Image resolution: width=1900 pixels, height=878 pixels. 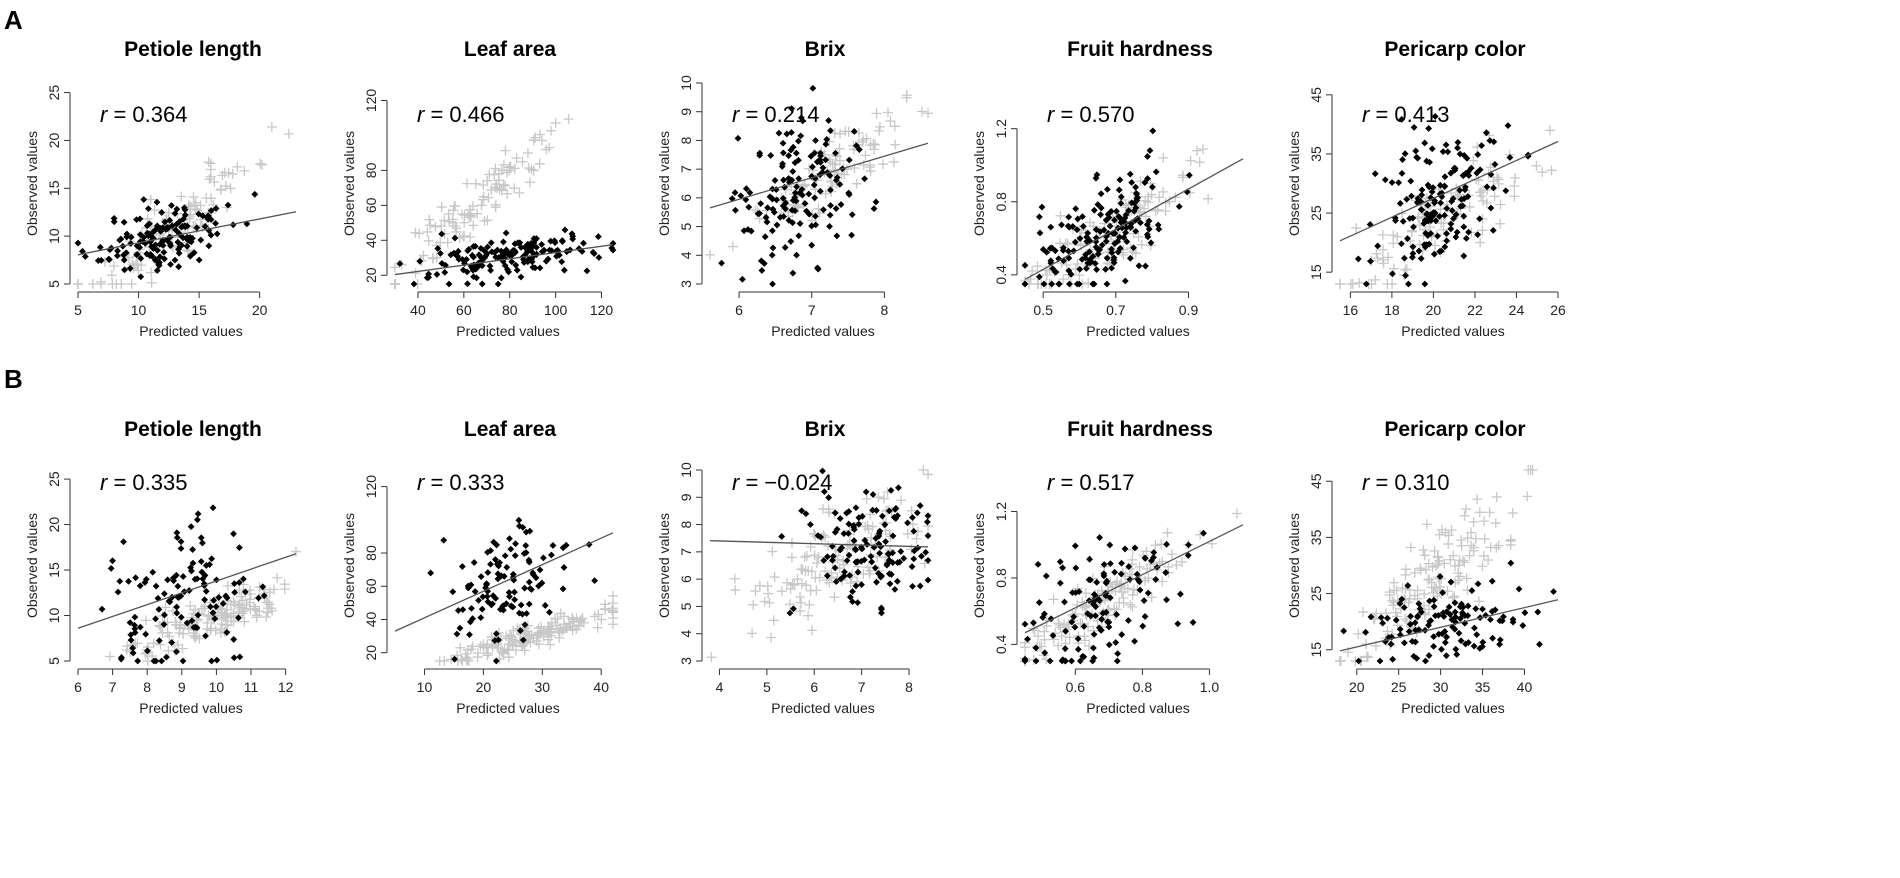 I want to click on y-tick-label: 3, so click(x=686, y=661).